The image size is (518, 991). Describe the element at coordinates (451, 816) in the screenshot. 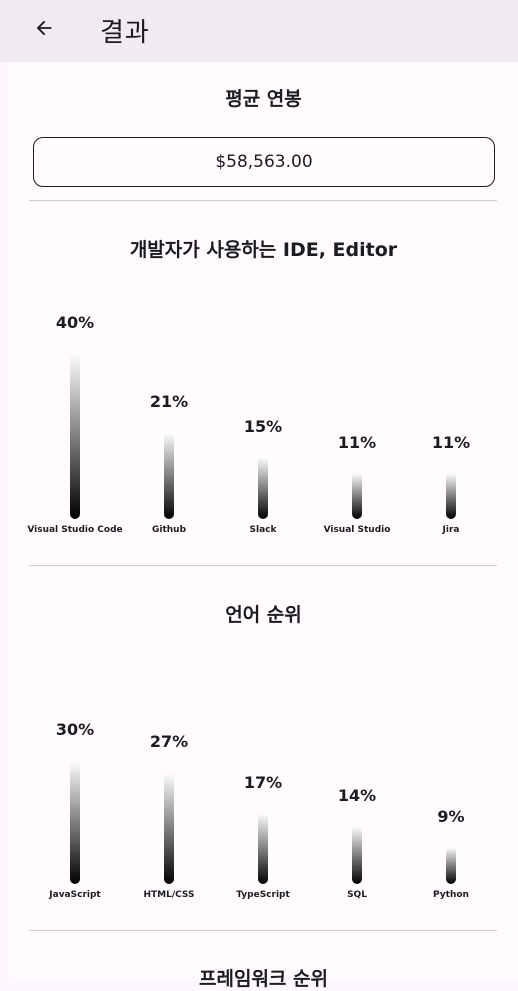

I see `bar-value-label: 9%` at that location.